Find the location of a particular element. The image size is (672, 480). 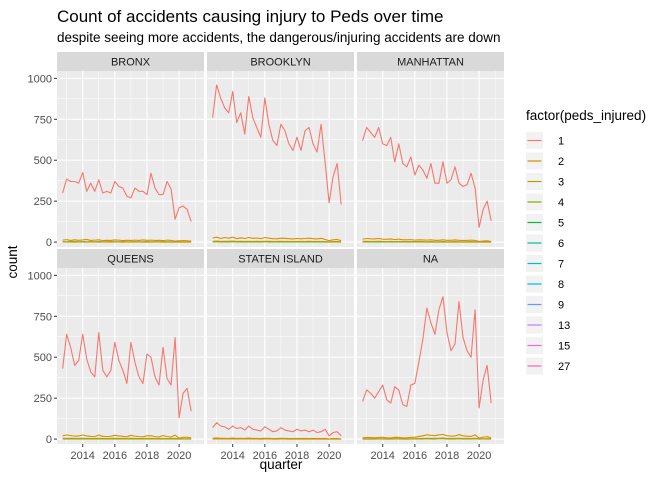

facet-panel-na: NA is located at coordinates (430, 346).